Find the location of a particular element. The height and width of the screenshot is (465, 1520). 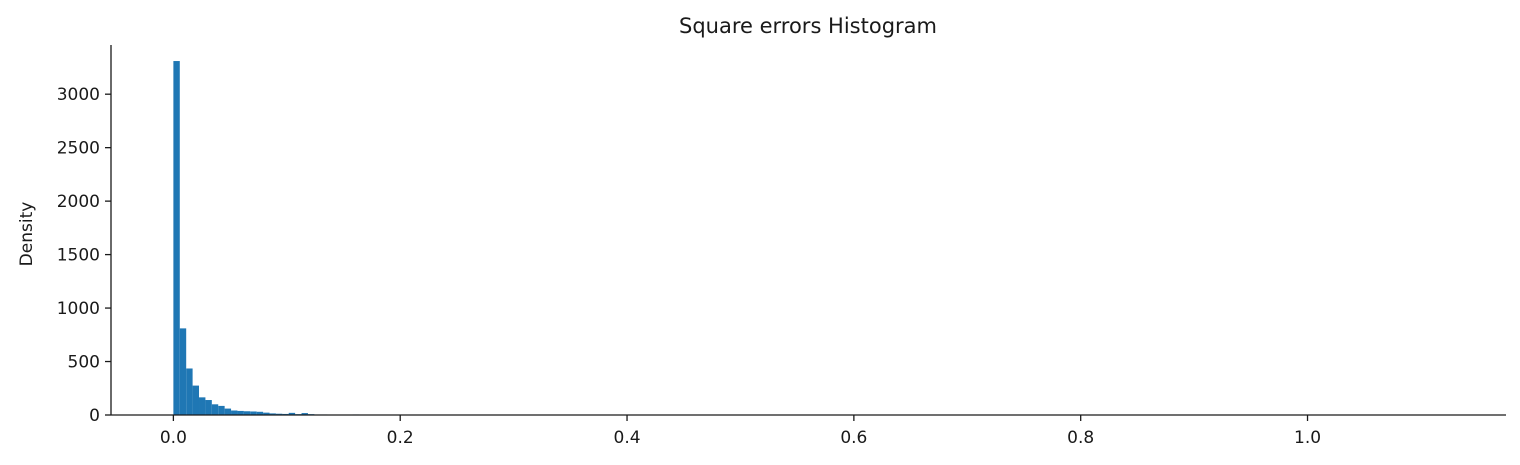

x-tick-label: 0.8 is located at coordinates (1080, 438).